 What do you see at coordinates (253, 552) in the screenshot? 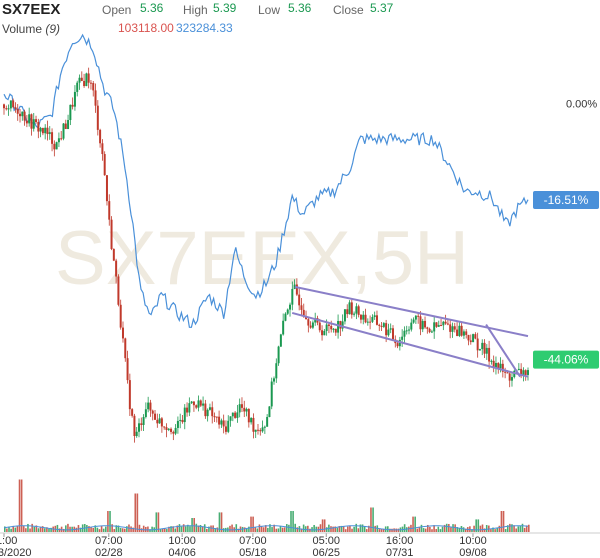
I see `x-tick-date: 05/18` at bounding box center [253, 552].